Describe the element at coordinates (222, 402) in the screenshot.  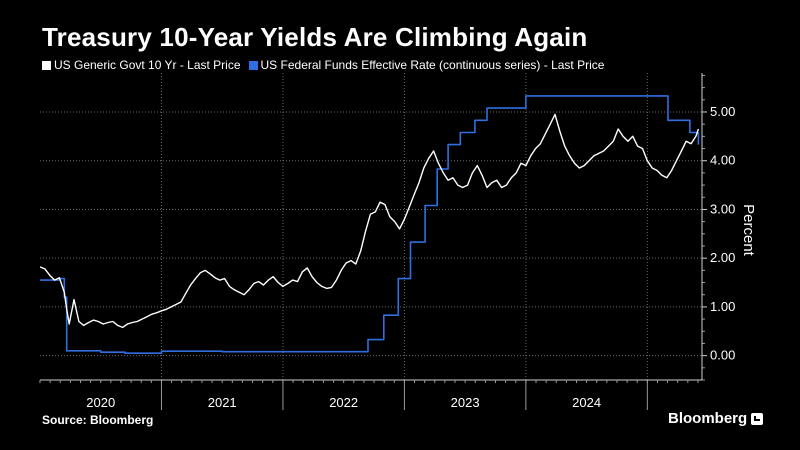
I see `x-tick-label: 2021` at that location.